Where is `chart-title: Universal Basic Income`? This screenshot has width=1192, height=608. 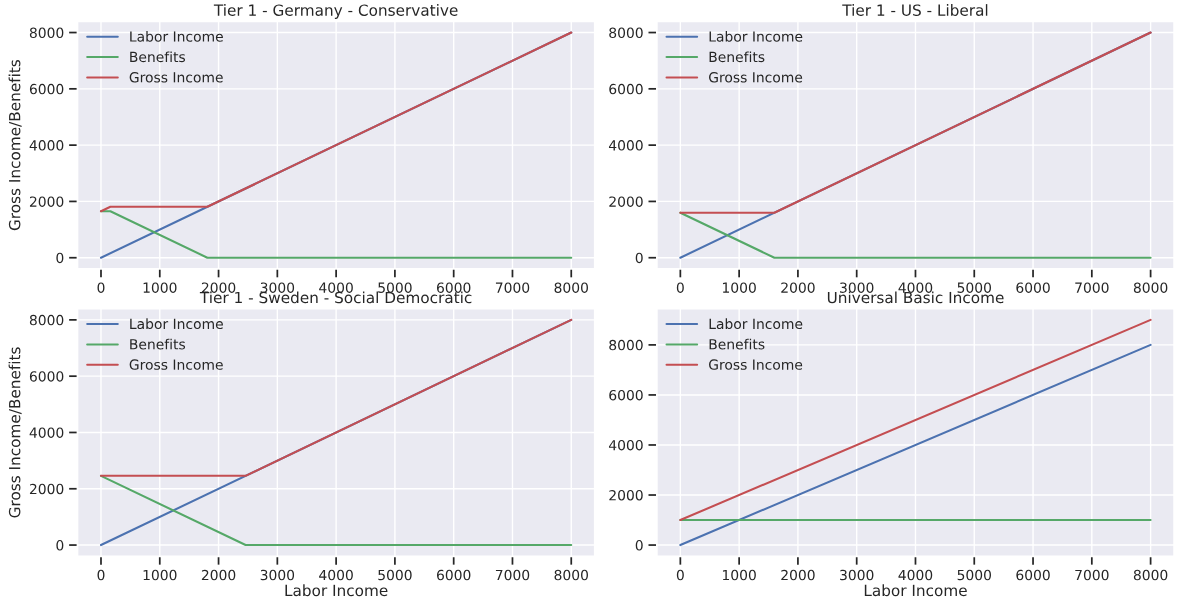 chart-title: Universal Basic Income is located at coordinates (915, 297).